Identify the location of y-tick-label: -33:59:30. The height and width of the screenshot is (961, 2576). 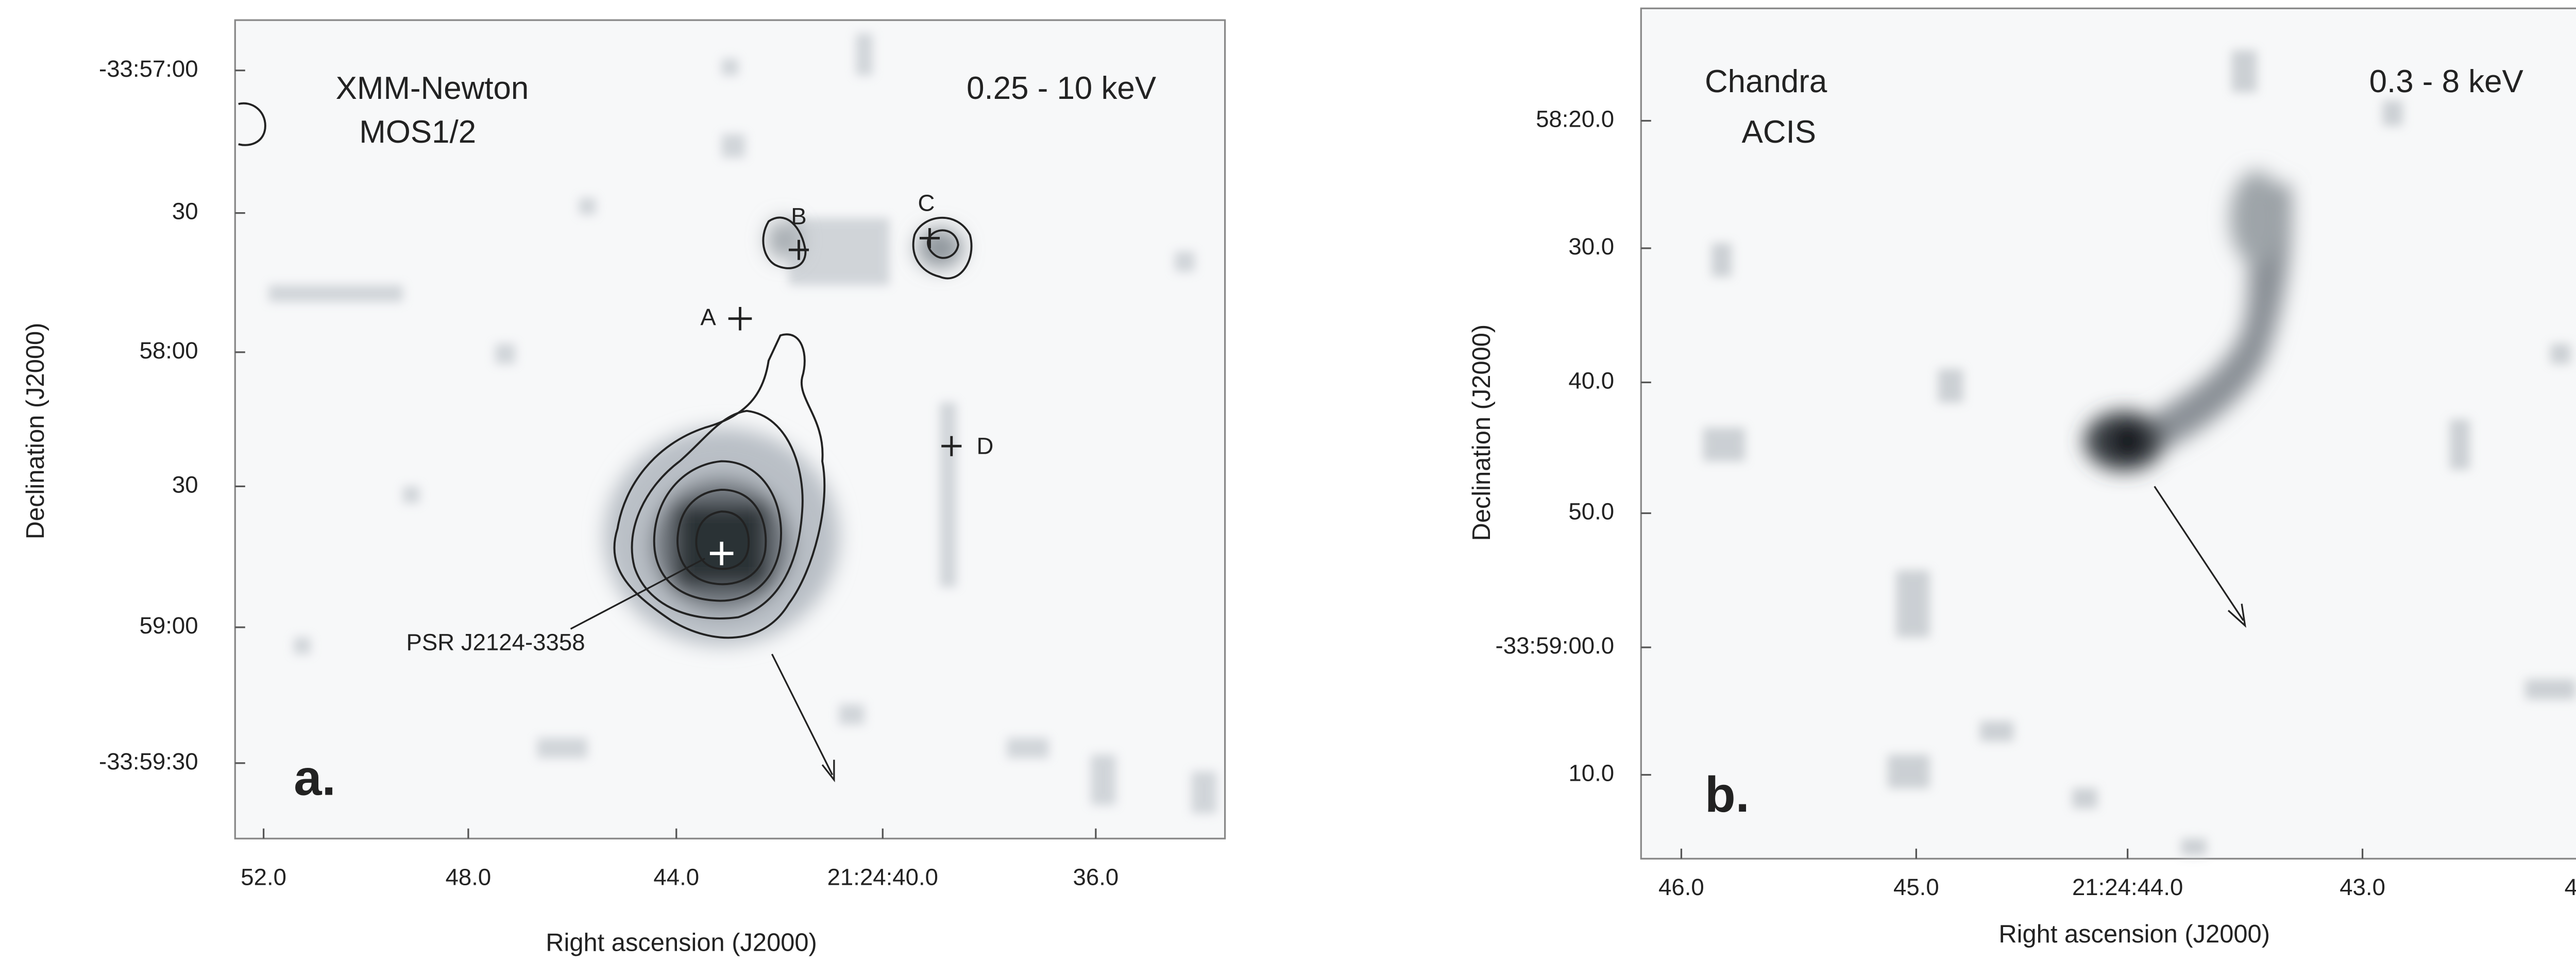
(148, 761).